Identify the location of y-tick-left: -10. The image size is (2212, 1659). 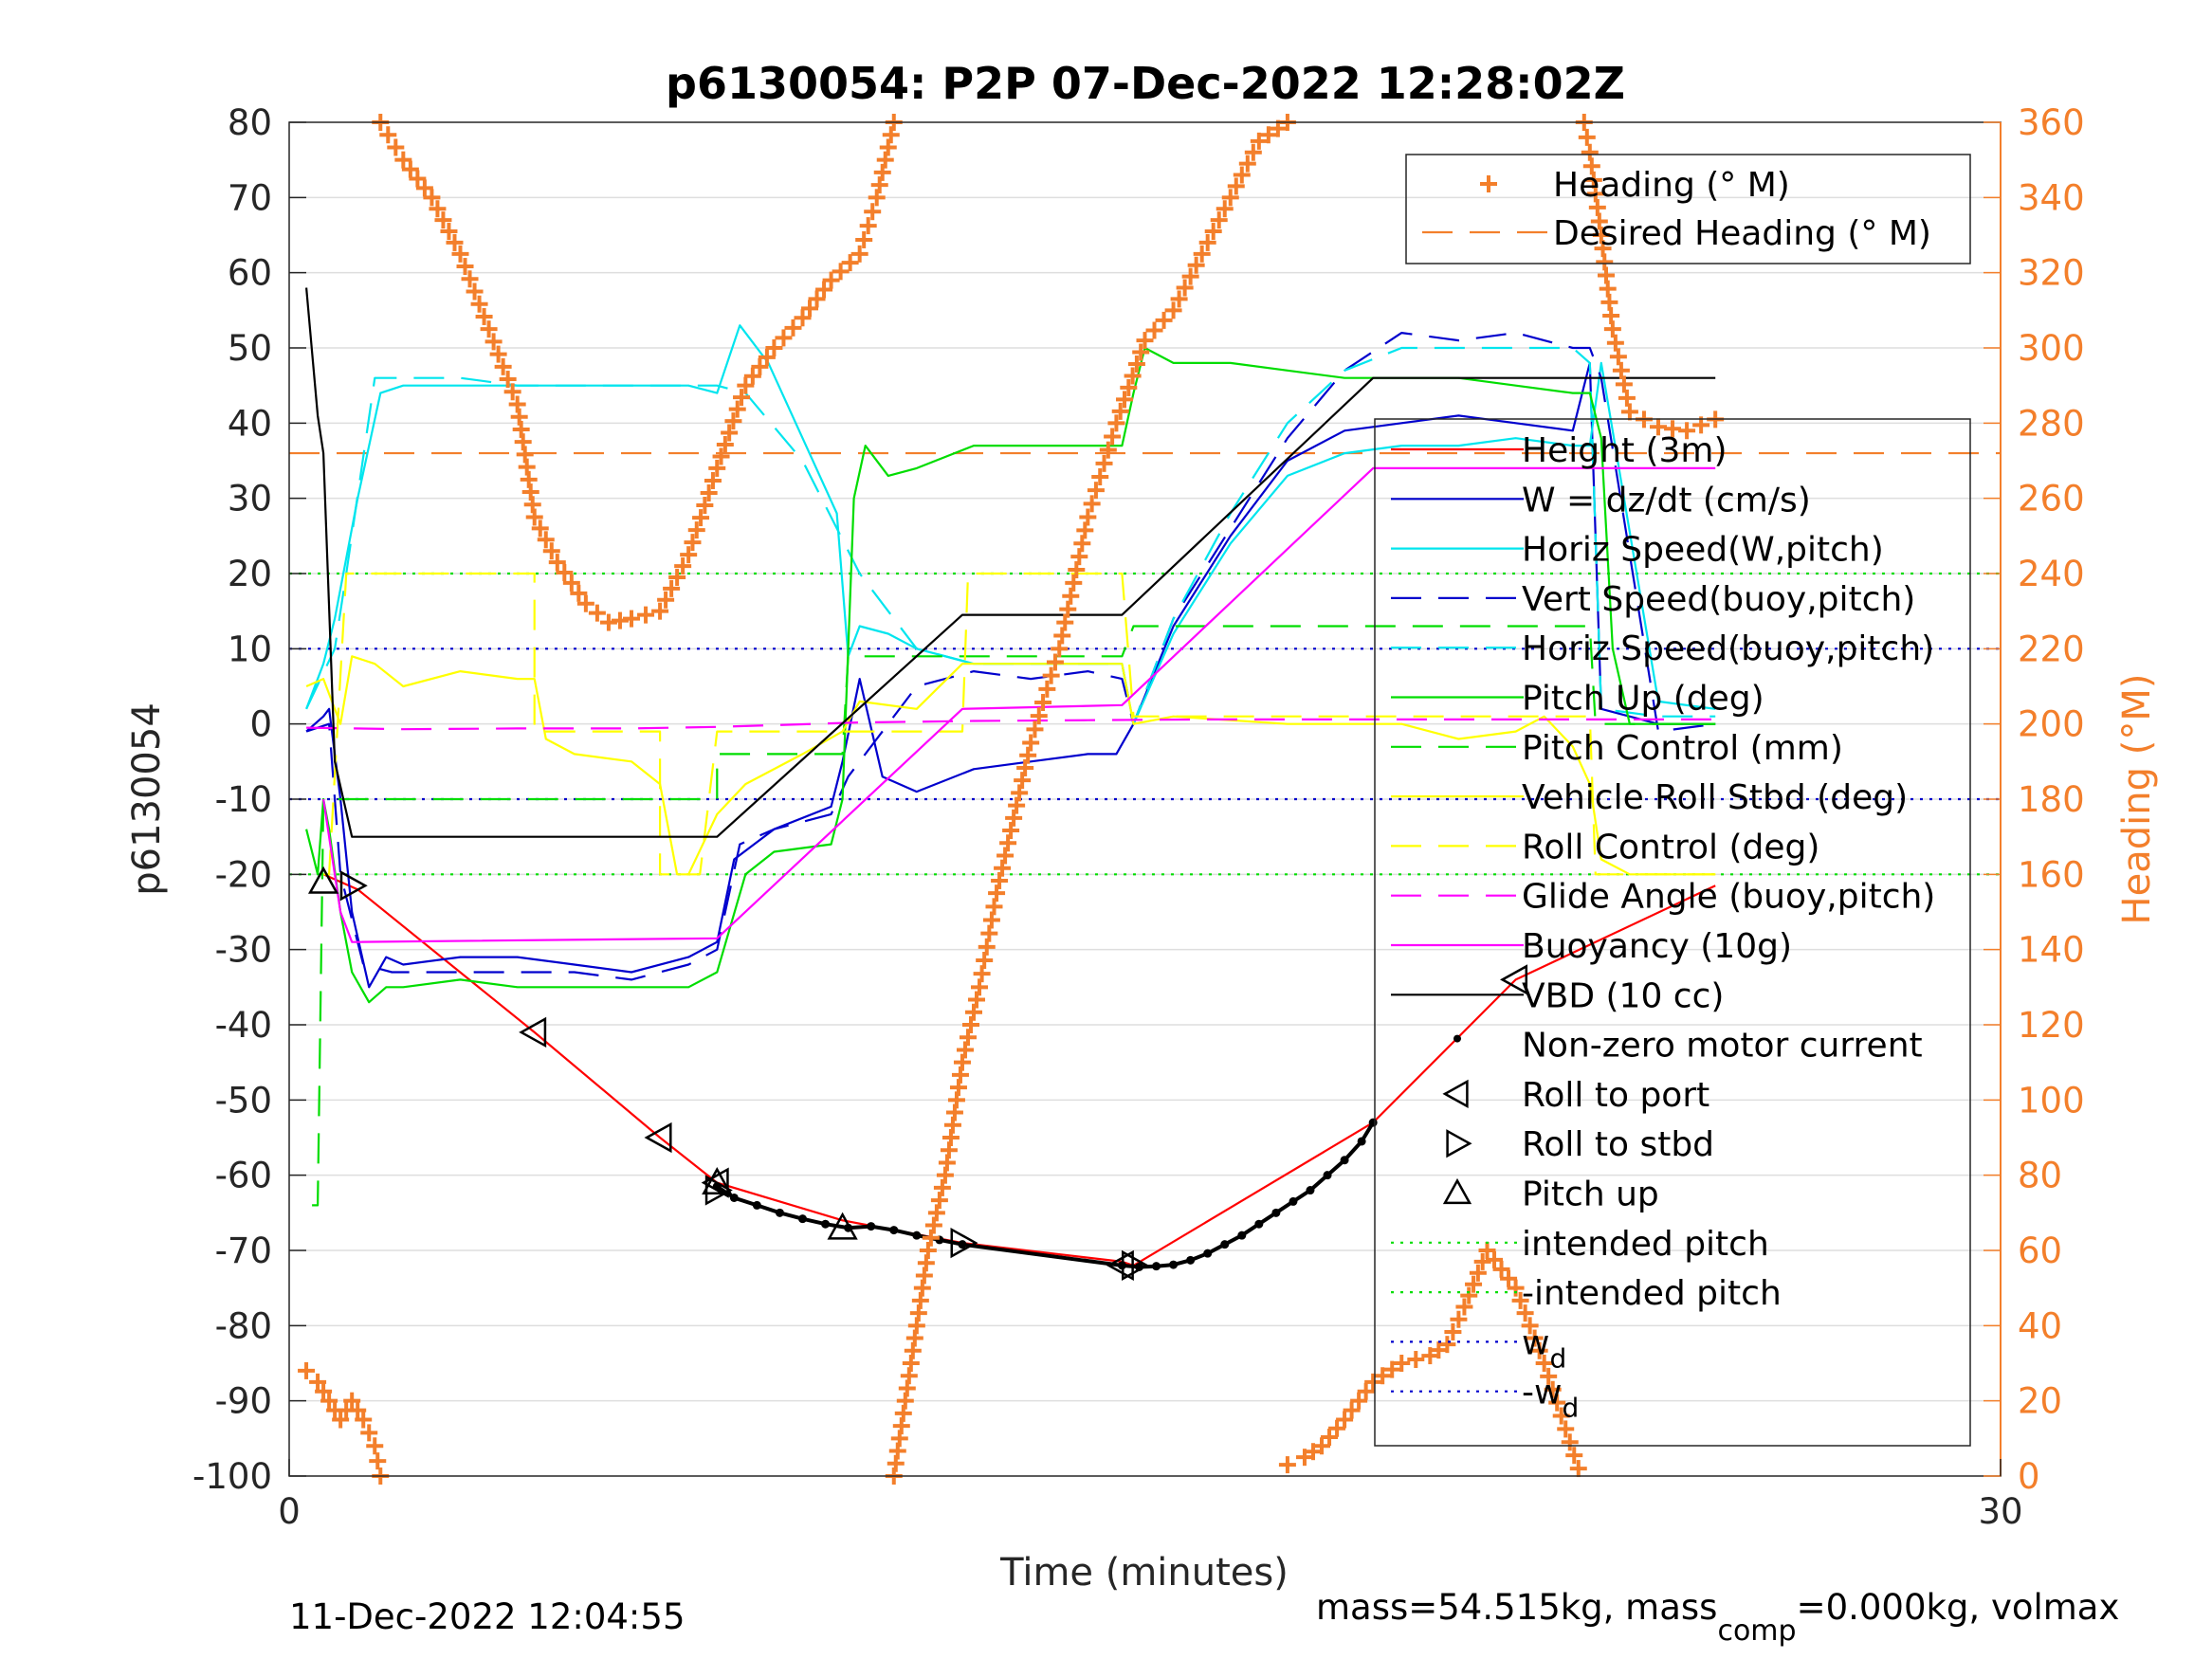
(243, 799).